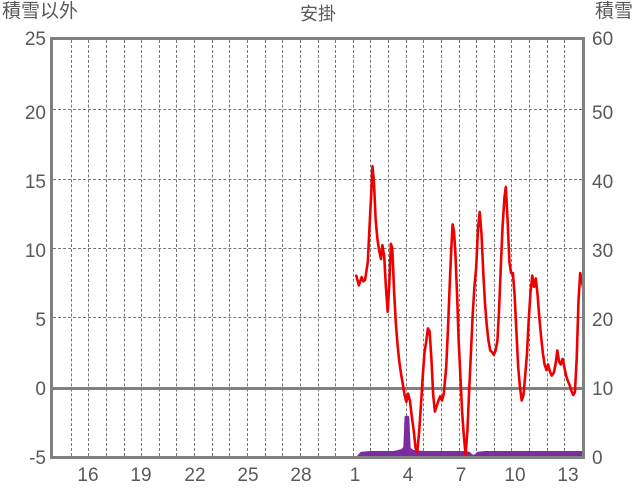 The image size is (636, 501). I want to click on x-tick-3: 25, so click(248, 475).